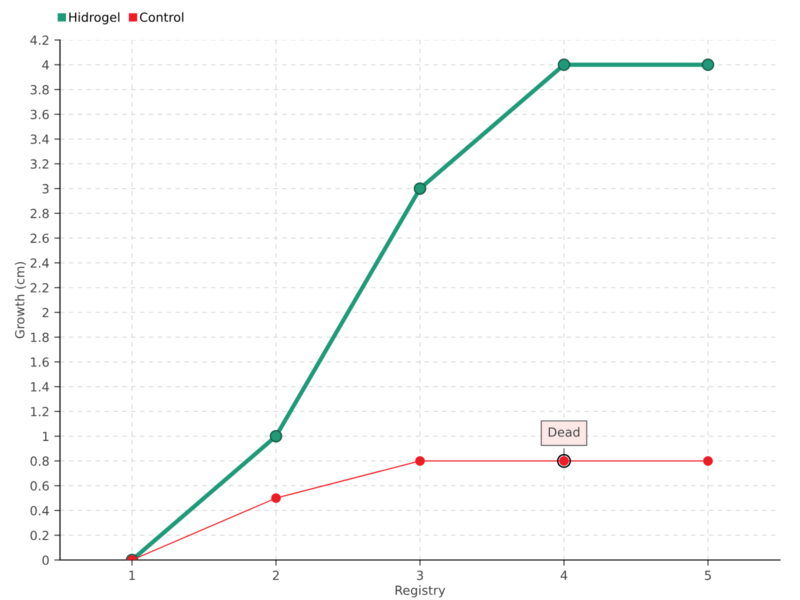  I want to click on y-tick-label: 4, so click(45, 65).